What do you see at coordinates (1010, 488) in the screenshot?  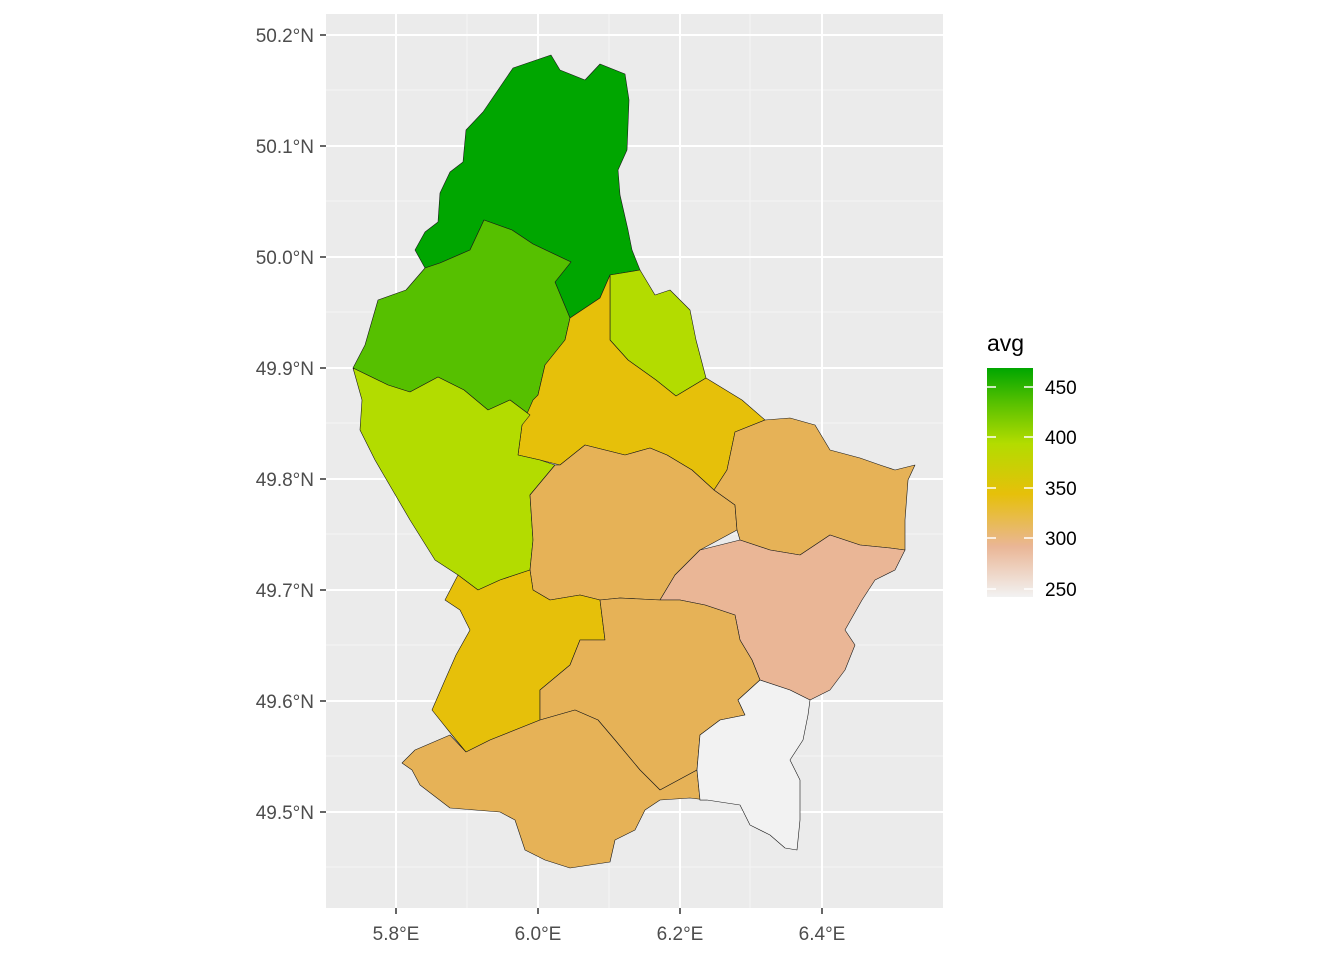 I see `legend-ticks` at bounding box center [1010, 488].